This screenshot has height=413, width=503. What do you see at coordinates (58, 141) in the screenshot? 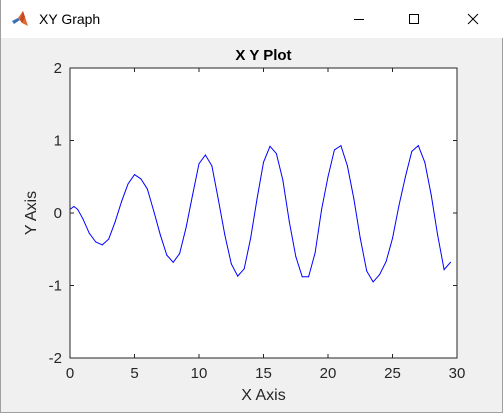
I see `y-tick-label: 1` at bounding box center [58, 141].